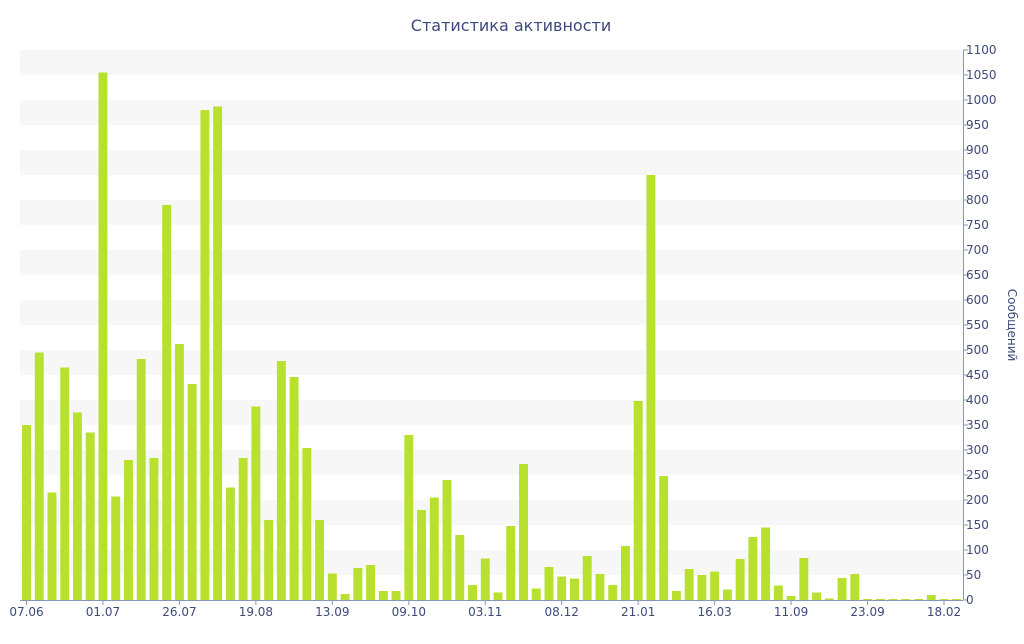 Image resolution: width=1024 pixels, height=644 pixels. I want to click on y-tick-label: 800, so click(977, 200).